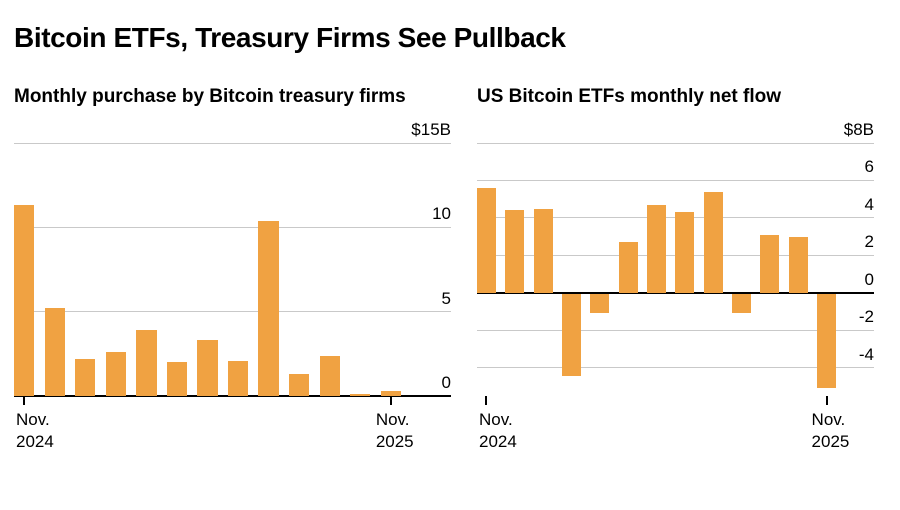 Image resolution: width=900 pixels, height=510 pixels. I want to click on chart-subtitle-etf: US Bitcoin ETFs monthly net flow, so click(629, 96).